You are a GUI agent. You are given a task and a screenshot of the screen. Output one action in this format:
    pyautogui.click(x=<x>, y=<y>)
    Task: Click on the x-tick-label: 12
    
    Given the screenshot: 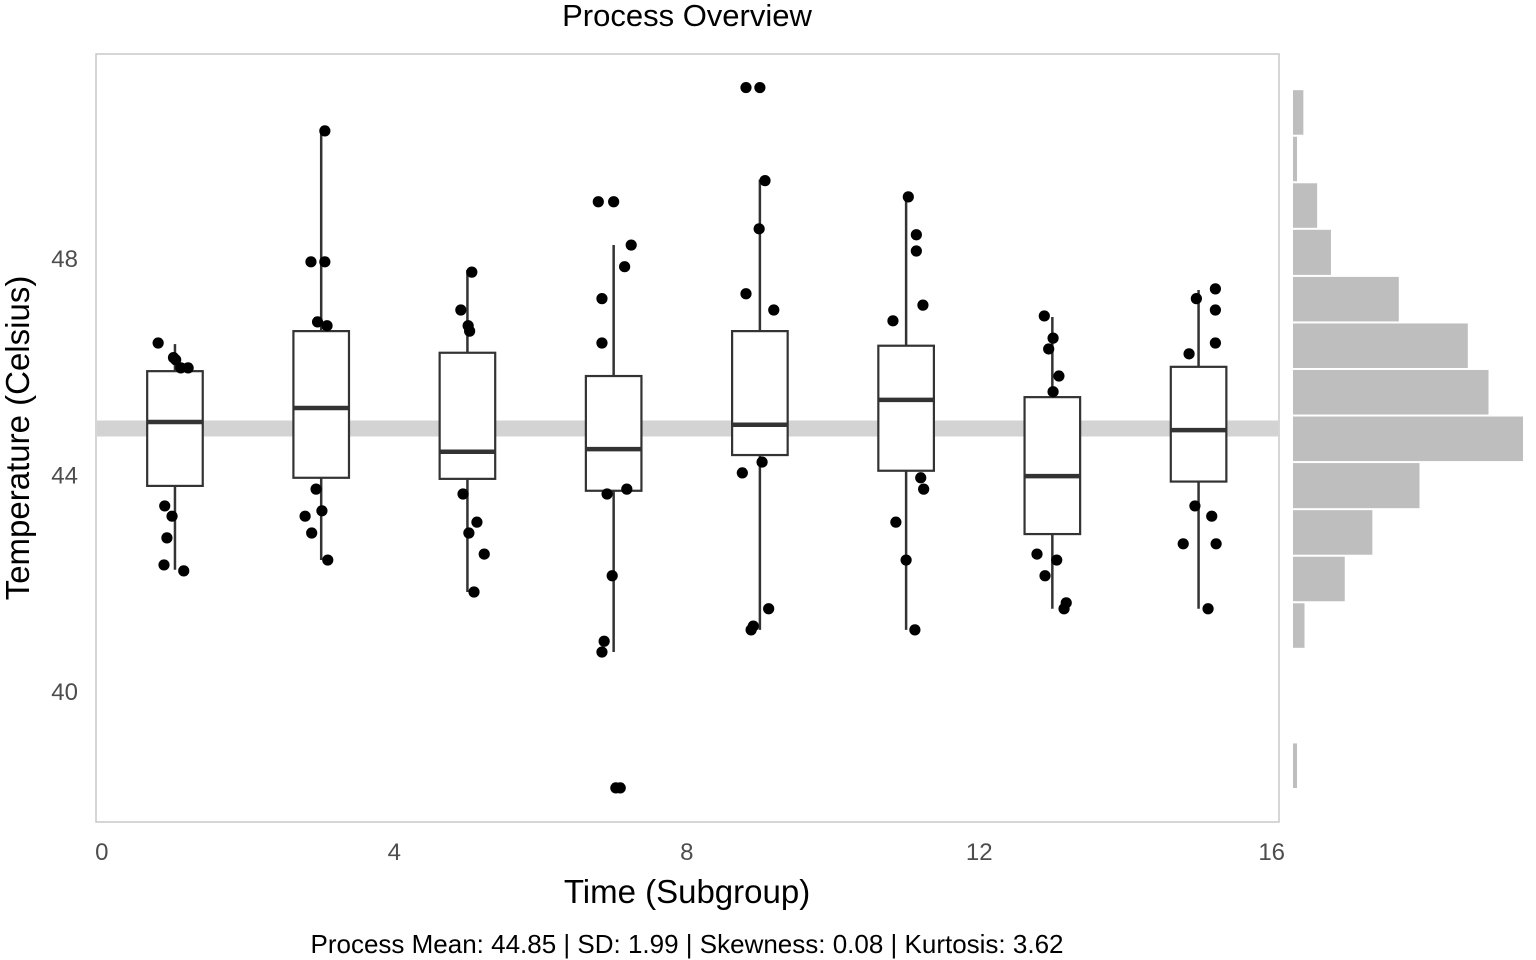 What is the action you would take?
    pyautogui.click(x=979, y=852)
    